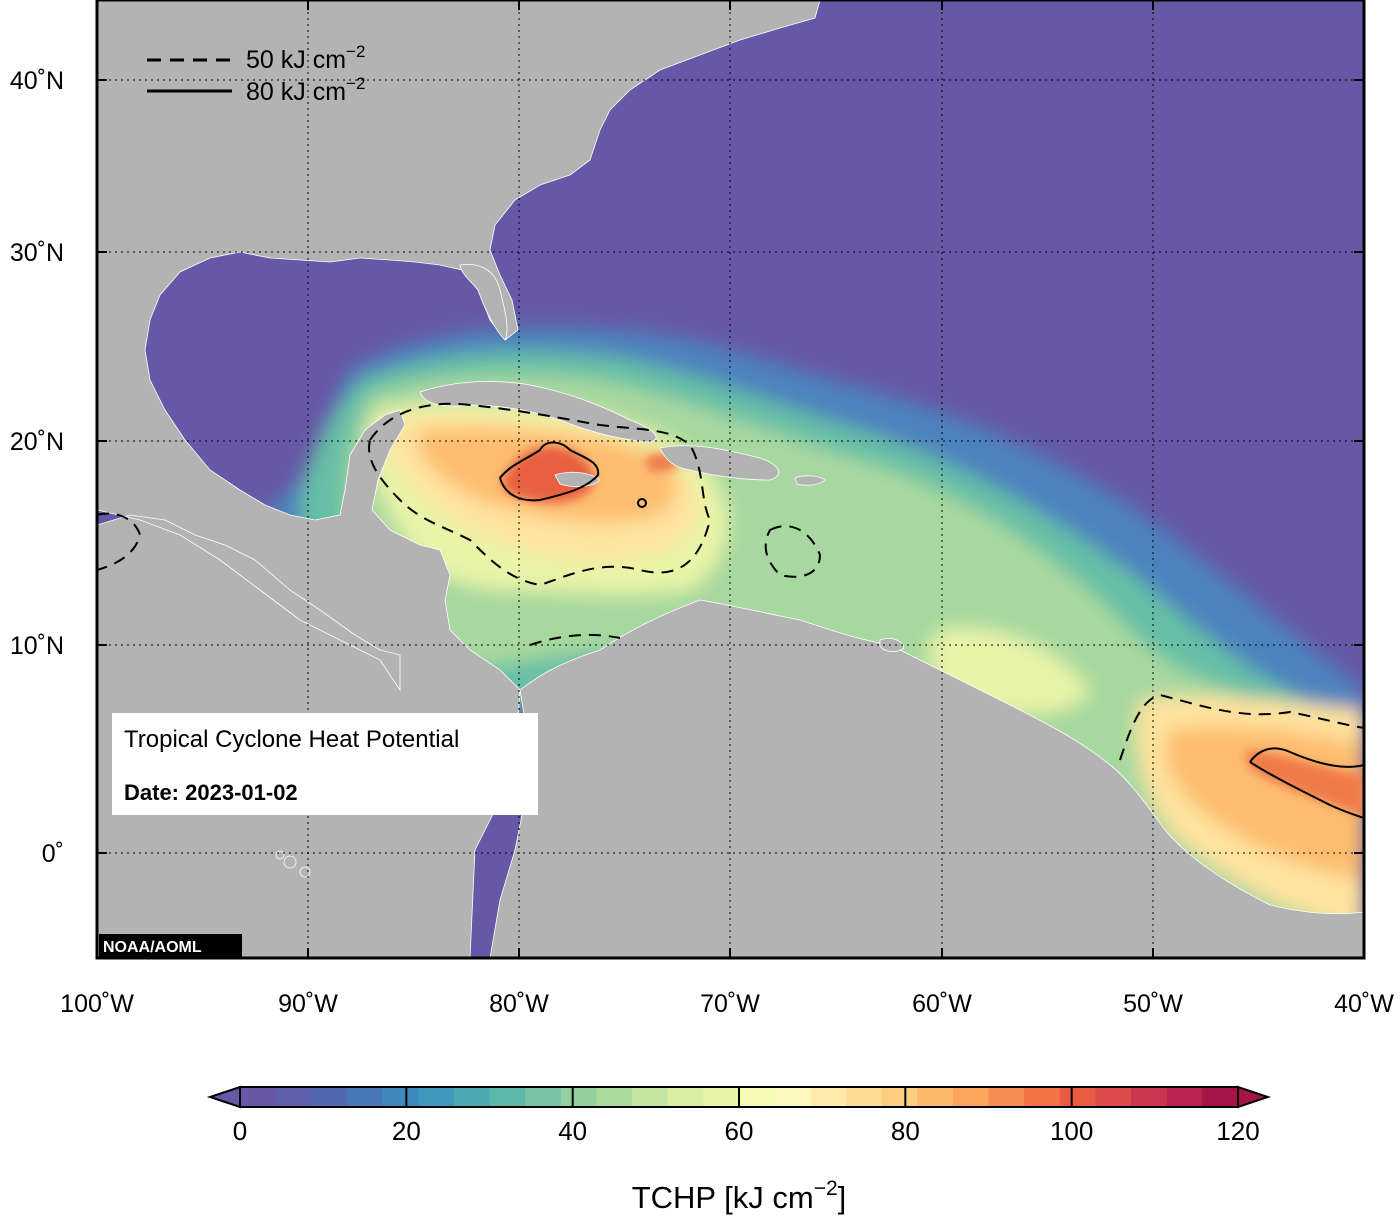  What do you see at coordinates (37, 646) in the screenshot?
I see `lat-label: 10˚N` at bounding box center [37, 646].